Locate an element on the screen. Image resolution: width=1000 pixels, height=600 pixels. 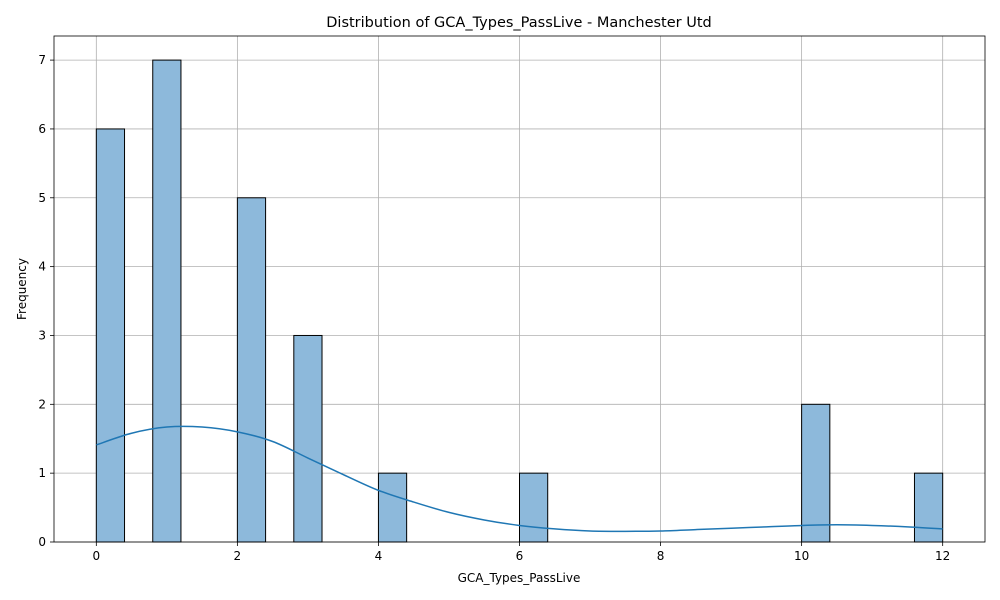
x-axis-ticks: 0 2 4 6 8 10 12 is located at coordinates (521, 552).